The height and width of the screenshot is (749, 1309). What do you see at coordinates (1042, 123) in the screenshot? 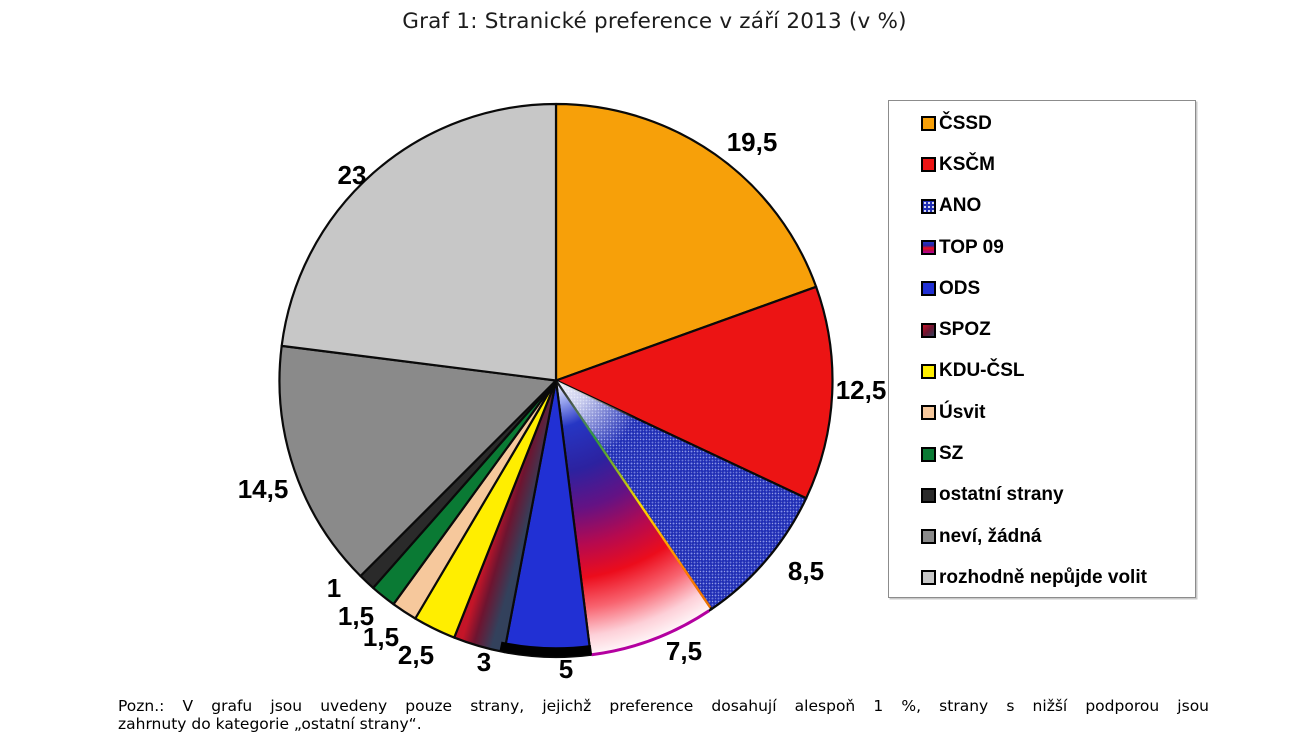
I see `legend-item: ČSSD` at bounding box center [1042, 123].